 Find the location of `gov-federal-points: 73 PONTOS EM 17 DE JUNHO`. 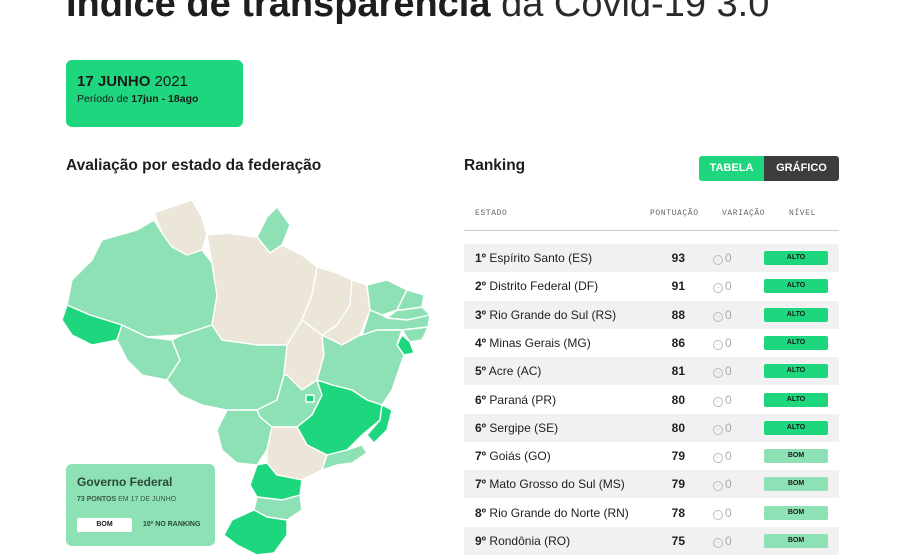

gov-federal-points: 73 PONTOS EM 17 DE JUNHO is located at coordinates (140, 499).